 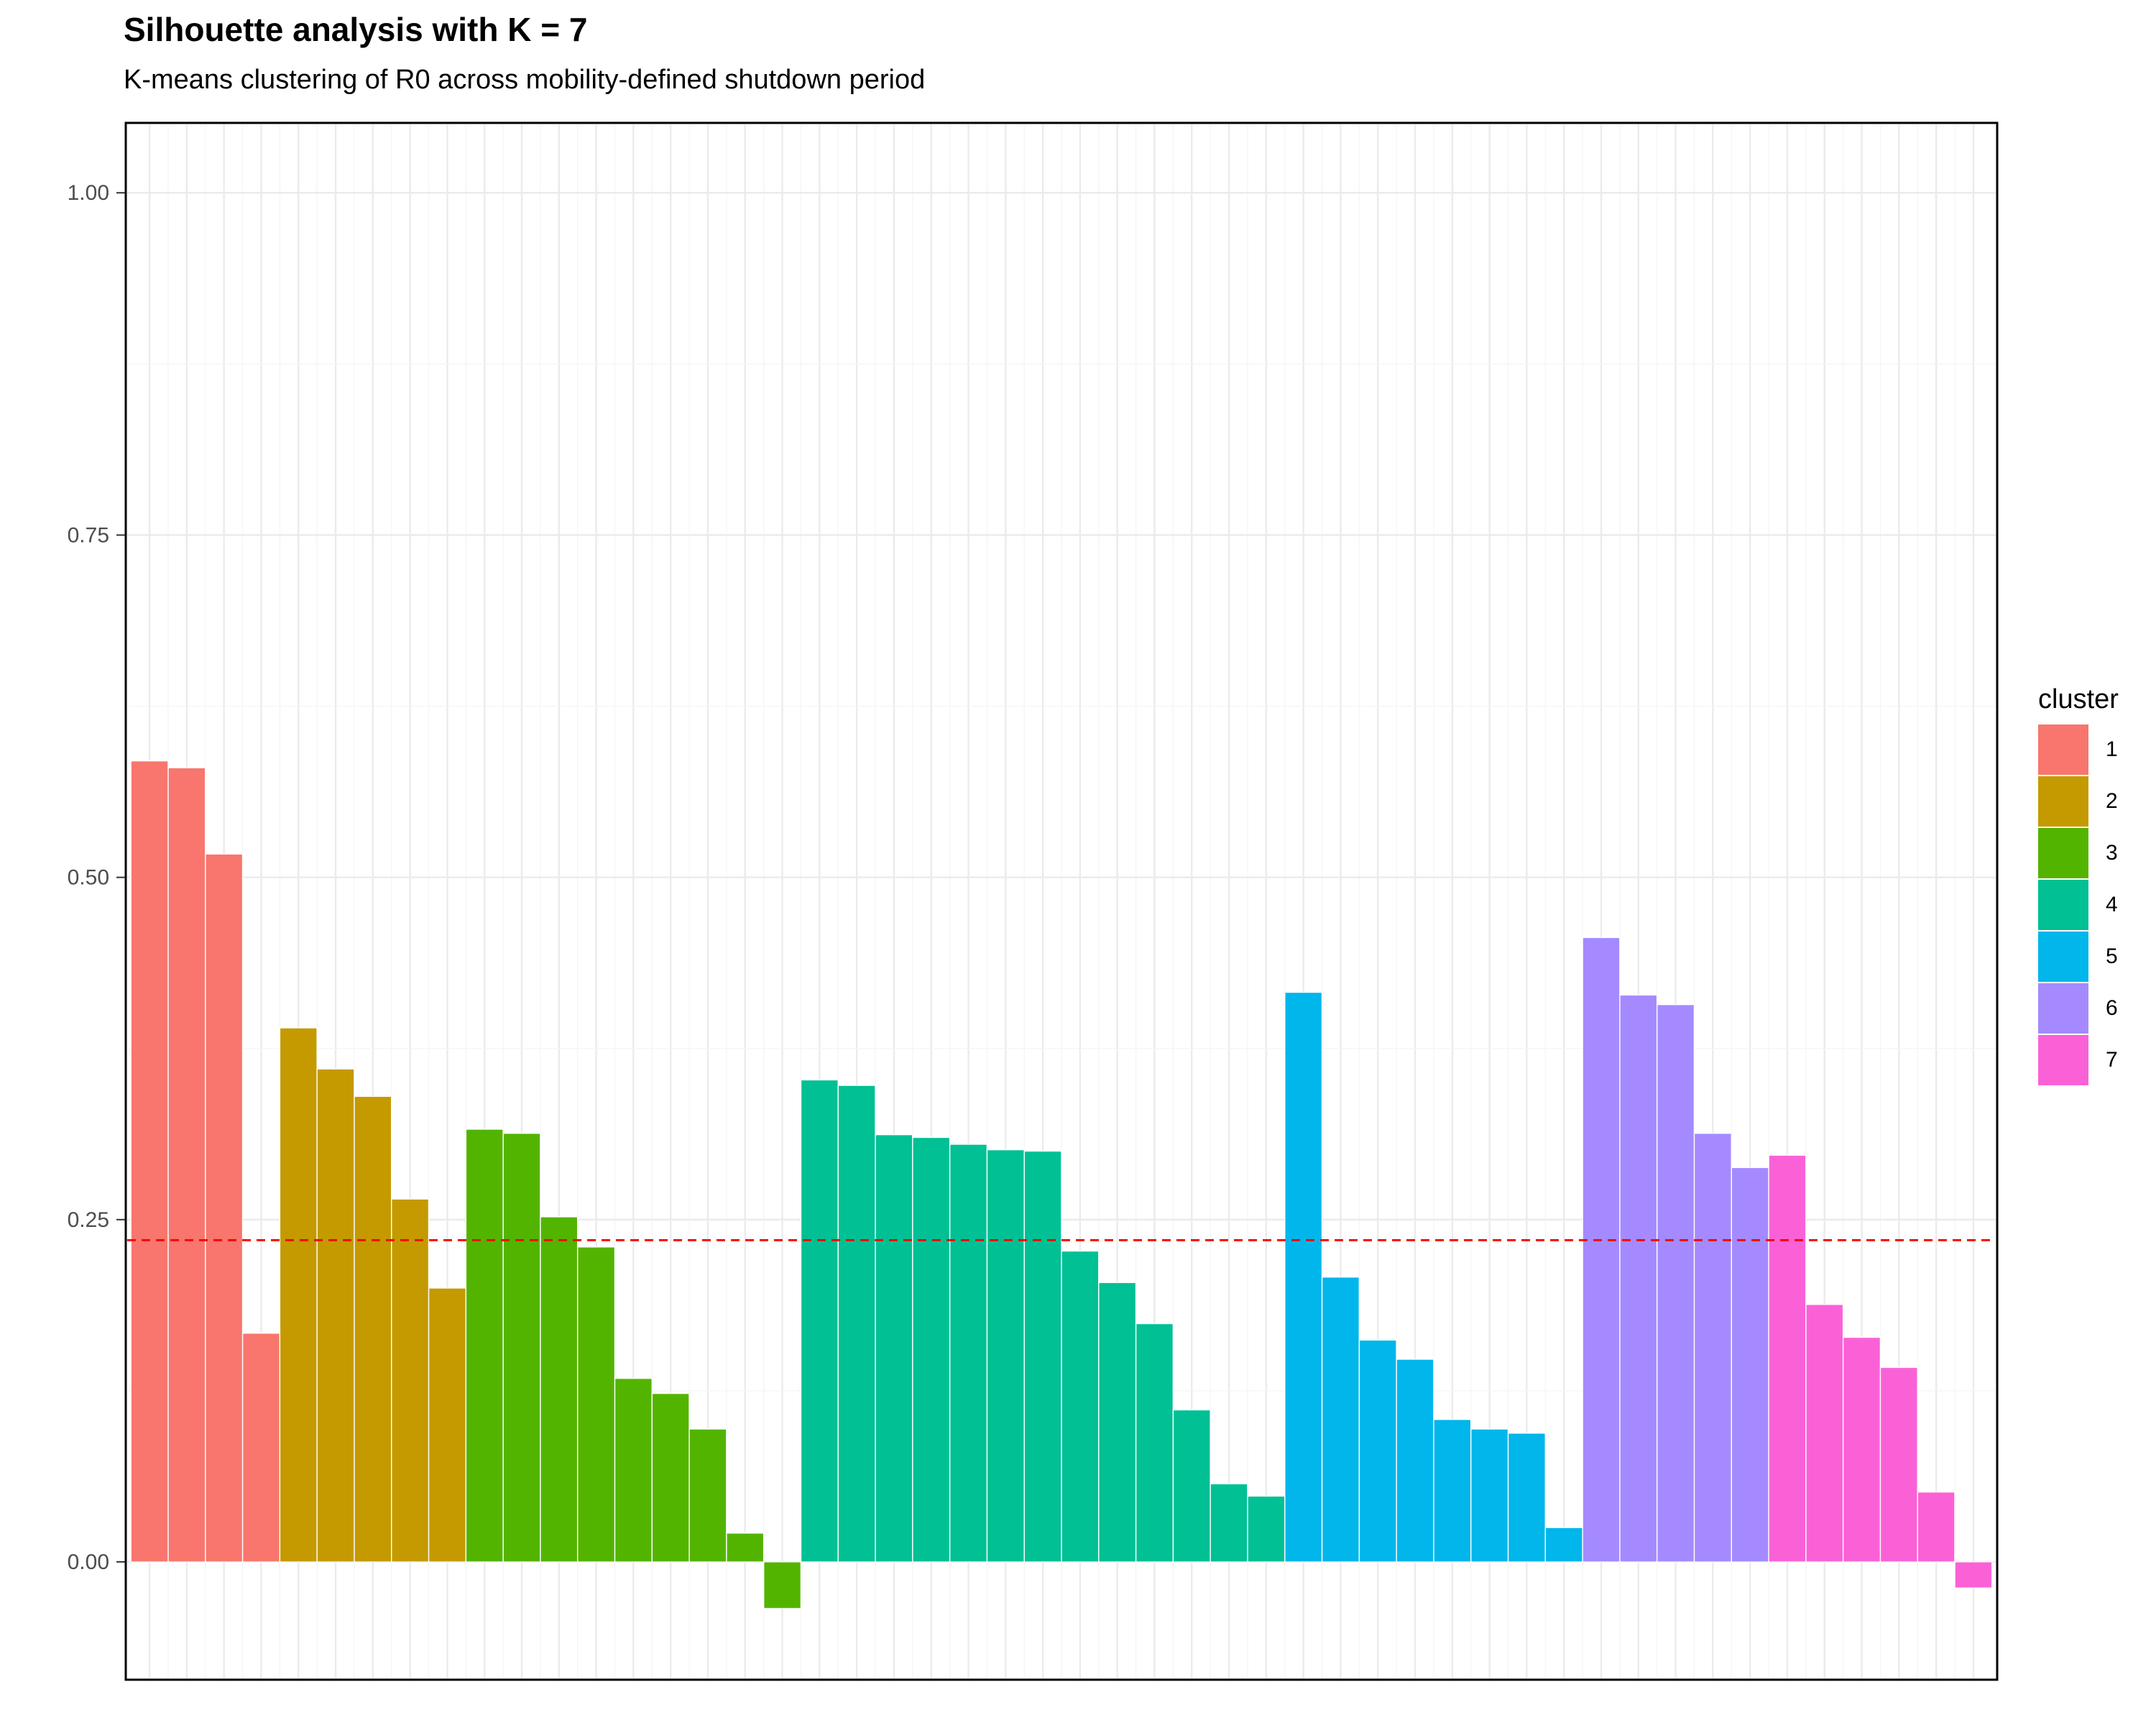 What do you see at coordinates (2112, 1060) in the screenshot?
I see `legend-label: 7` at bounding box center [2112, 1060].